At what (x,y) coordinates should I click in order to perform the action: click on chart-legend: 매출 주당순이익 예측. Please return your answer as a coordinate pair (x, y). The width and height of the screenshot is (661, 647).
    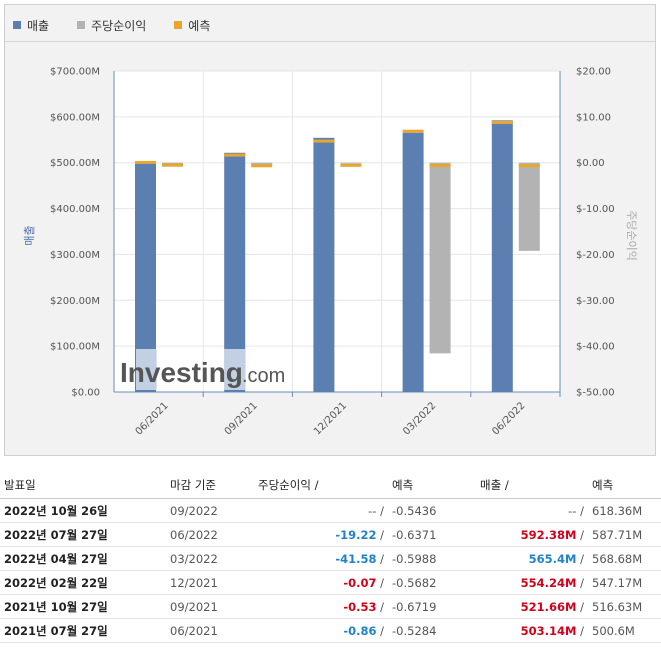
    Looking at the image, I should click on (125, 25).